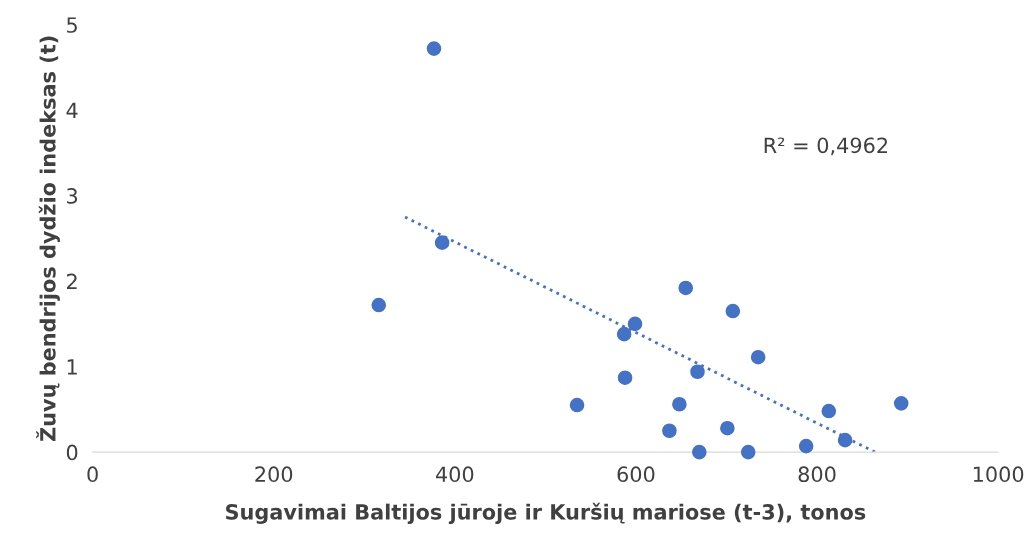 The image size is (1029, 548). What do you see at coordinates (72, 452) in the screenshot?
I see `y-tick-label: 0` at bounding box center [72, 452].